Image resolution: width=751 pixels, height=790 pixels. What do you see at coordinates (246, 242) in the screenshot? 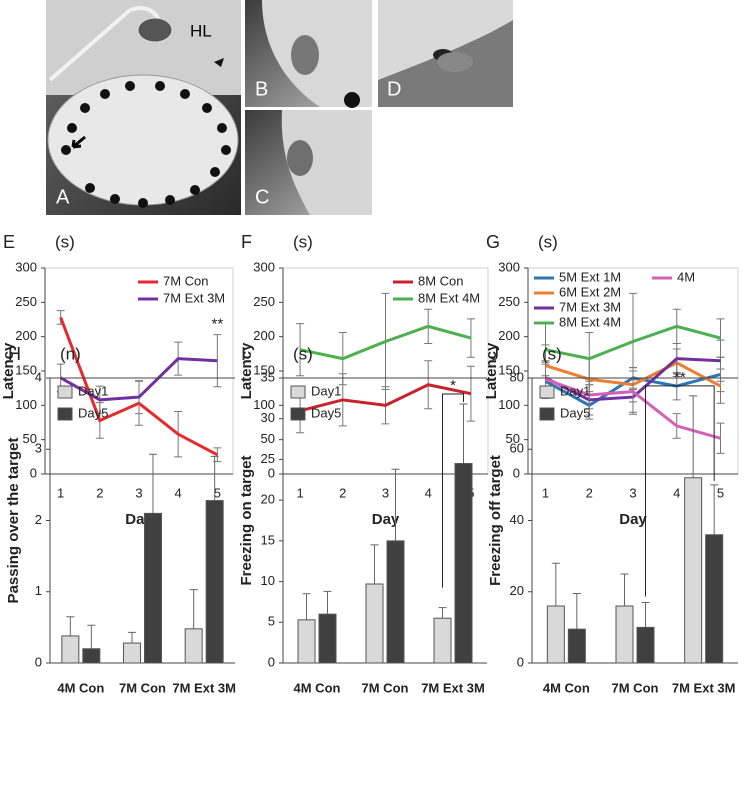
I see `panel-label: F` at bounding box center [246, 242].